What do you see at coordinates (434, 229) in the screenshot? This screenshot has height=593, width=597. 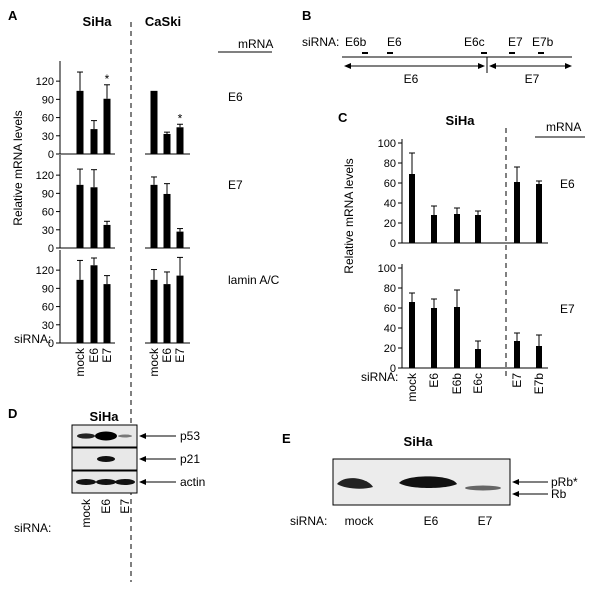 I see `panel-c-e6-e6-bar` at bounding box center [434, 229].